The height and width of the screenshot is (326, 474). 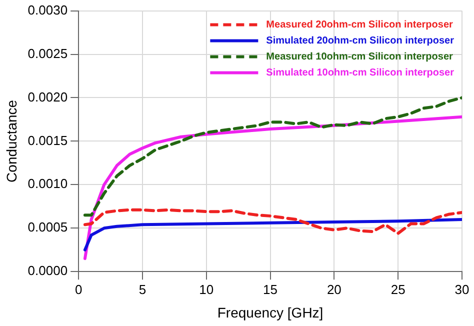 I want to click on legend-label: Measured 10ohm-cm Silicon interposer, so click(x=360, y=57).